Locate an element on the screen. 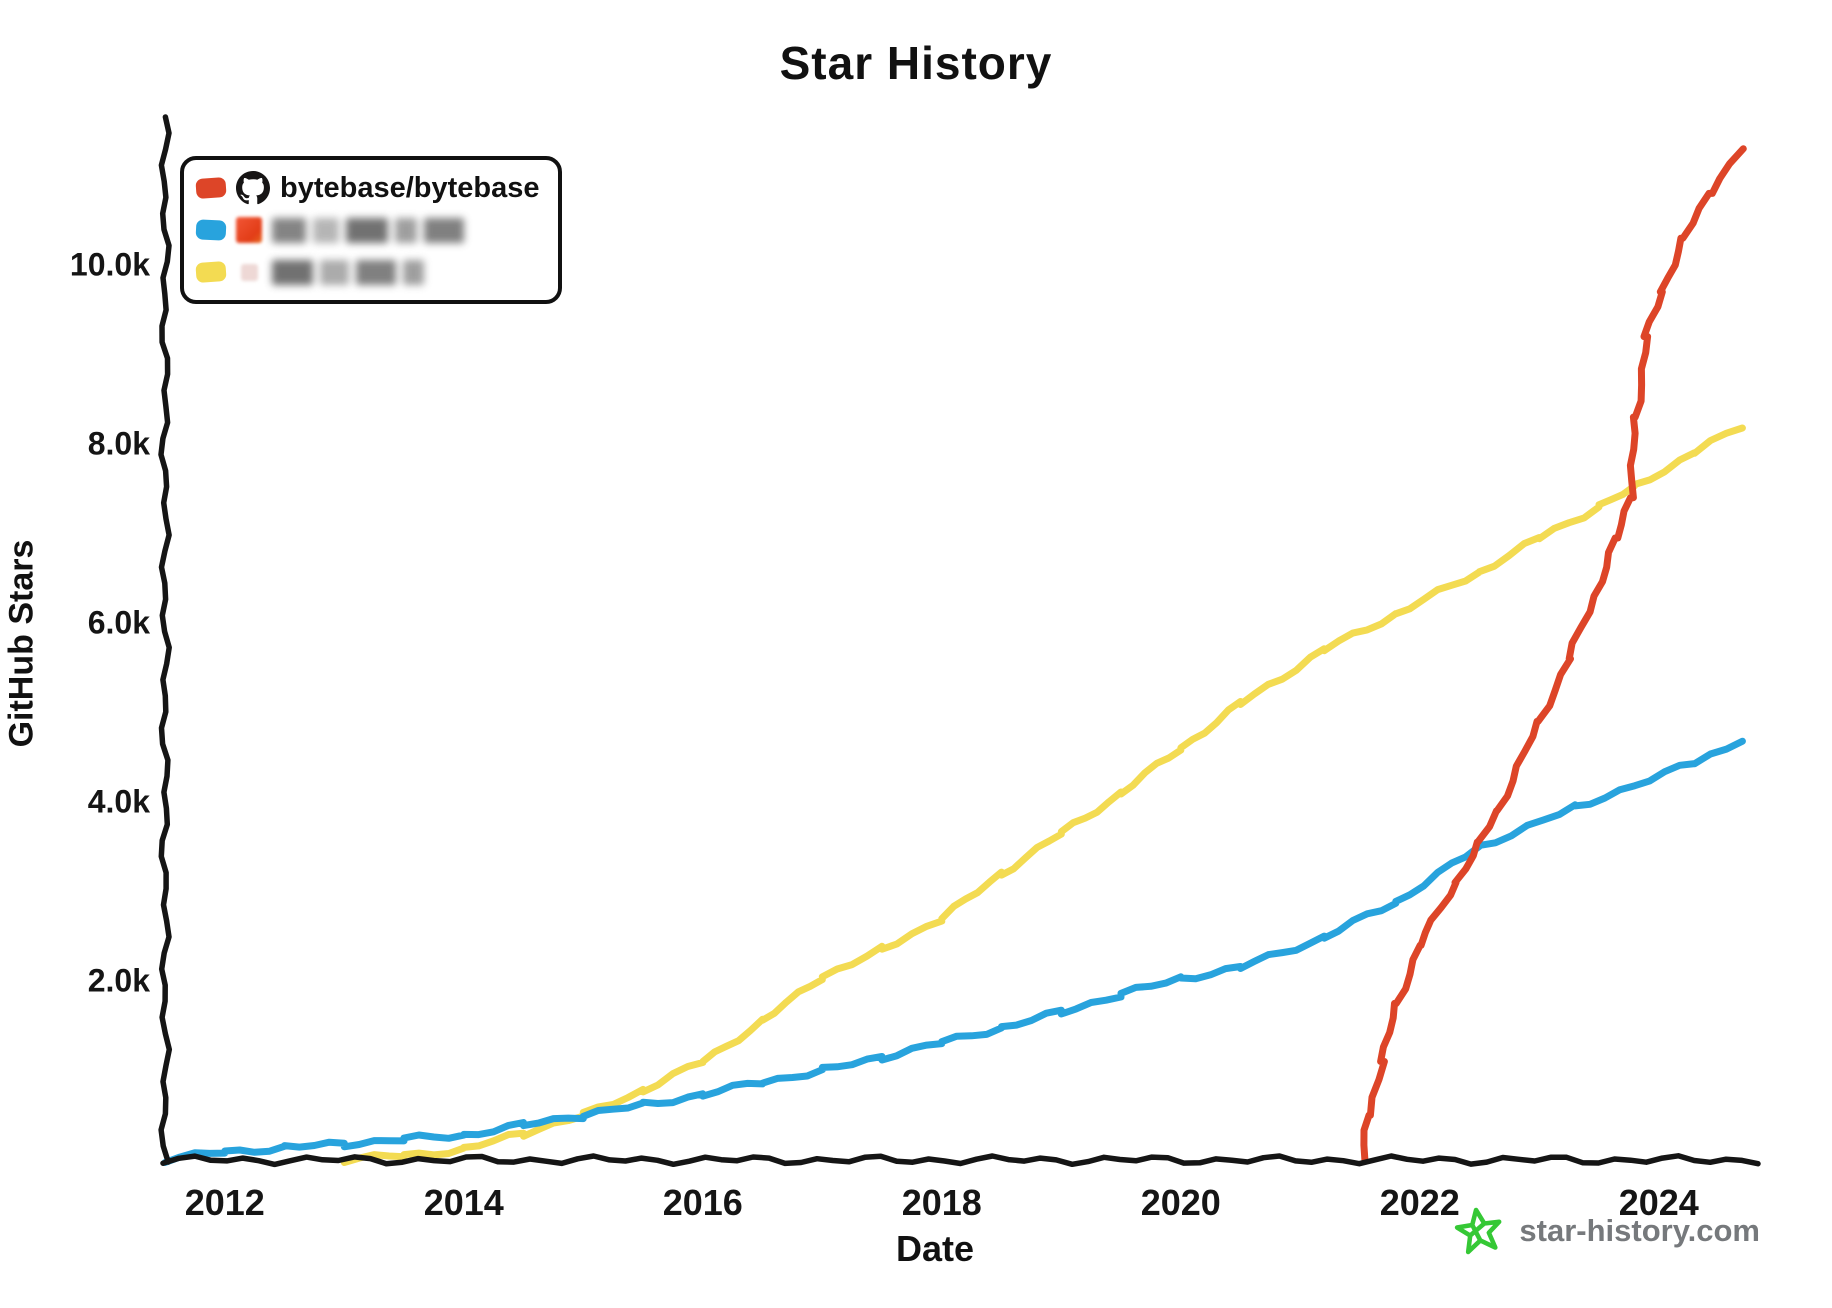 The height and width of the screenshot is (1308, 1832). x-axis-title: Date is located at coordinates (935, 1248).